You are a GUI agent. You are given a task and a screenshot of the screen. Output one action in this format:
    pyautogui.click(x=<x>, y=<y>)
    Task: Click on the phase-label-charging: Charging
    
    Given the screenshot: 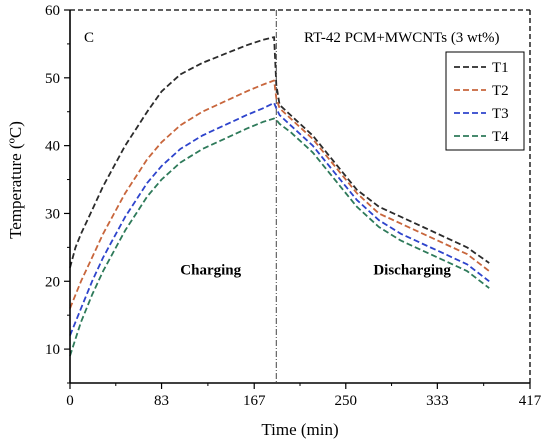 What is the action you would take?
    pyautogui.click(x=210, y=270)
    